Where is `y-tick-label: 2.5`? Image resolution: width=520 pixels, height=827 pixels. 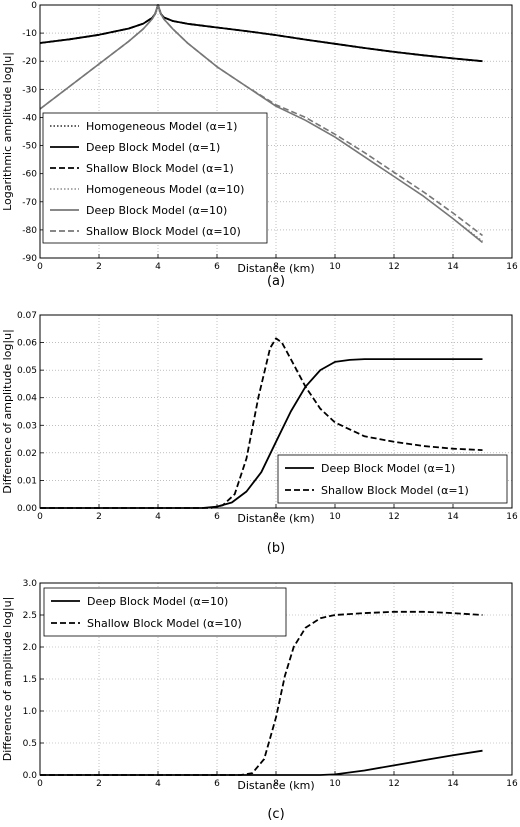 y-tick-label: 2.5 is located at coordinates (30, 616).